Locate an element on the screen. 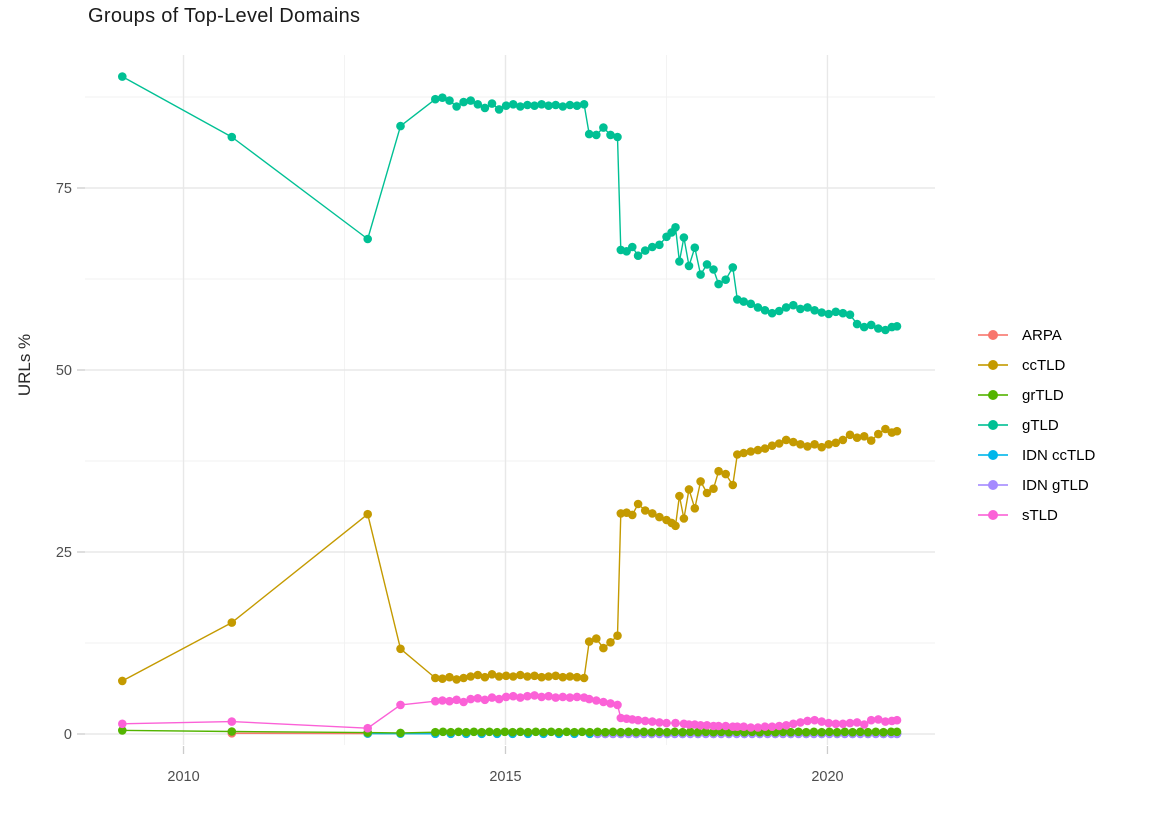 The image size is (1164, 827). legend-label: sTLD is located at coordinates (1040, 515).